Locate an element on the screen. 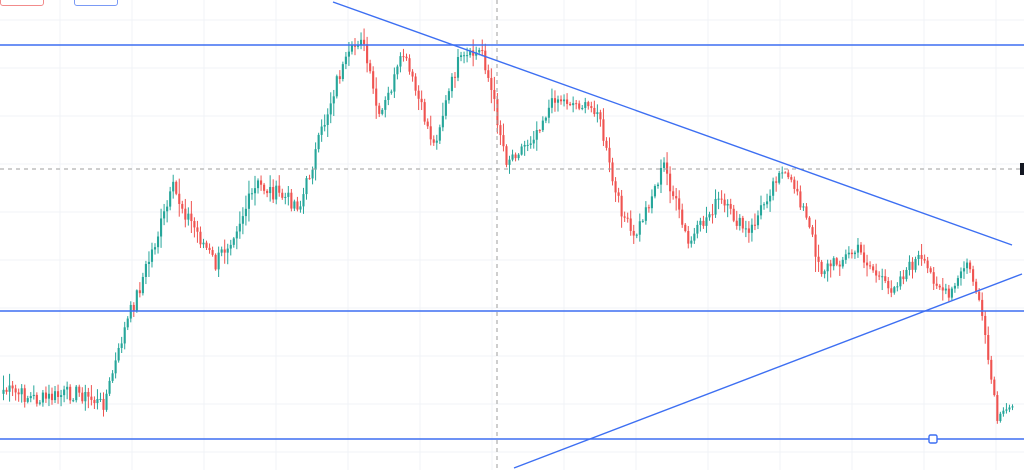 This screenshot has width=1024, height=470. order-tag-red is located at coordinates (22, 3).